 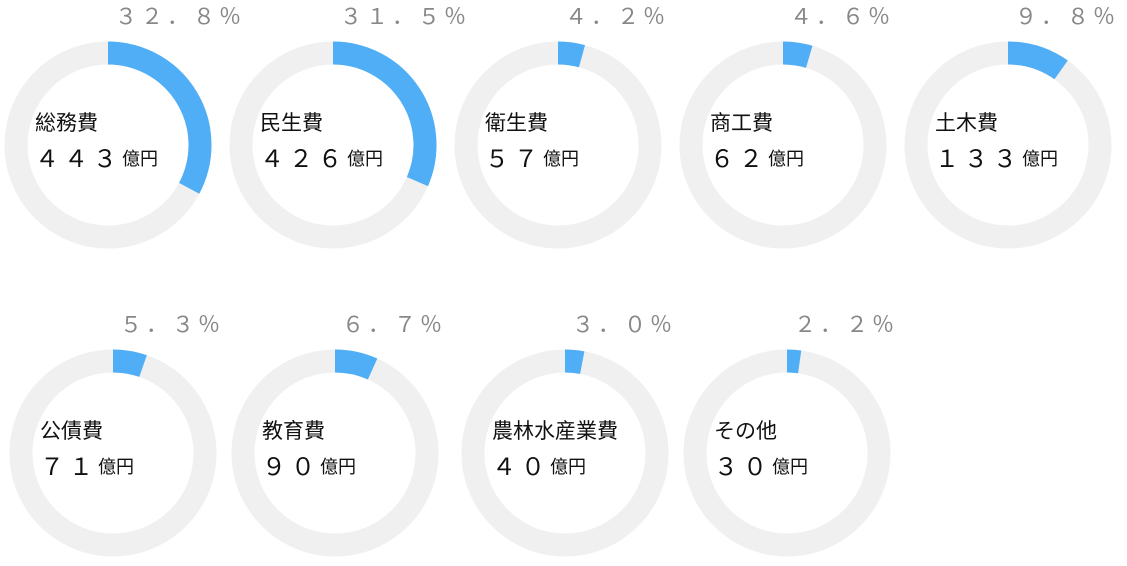 I want to click on donut-chart: ４．６％ 商工費 ６２億円, so click(x=786, y=127).